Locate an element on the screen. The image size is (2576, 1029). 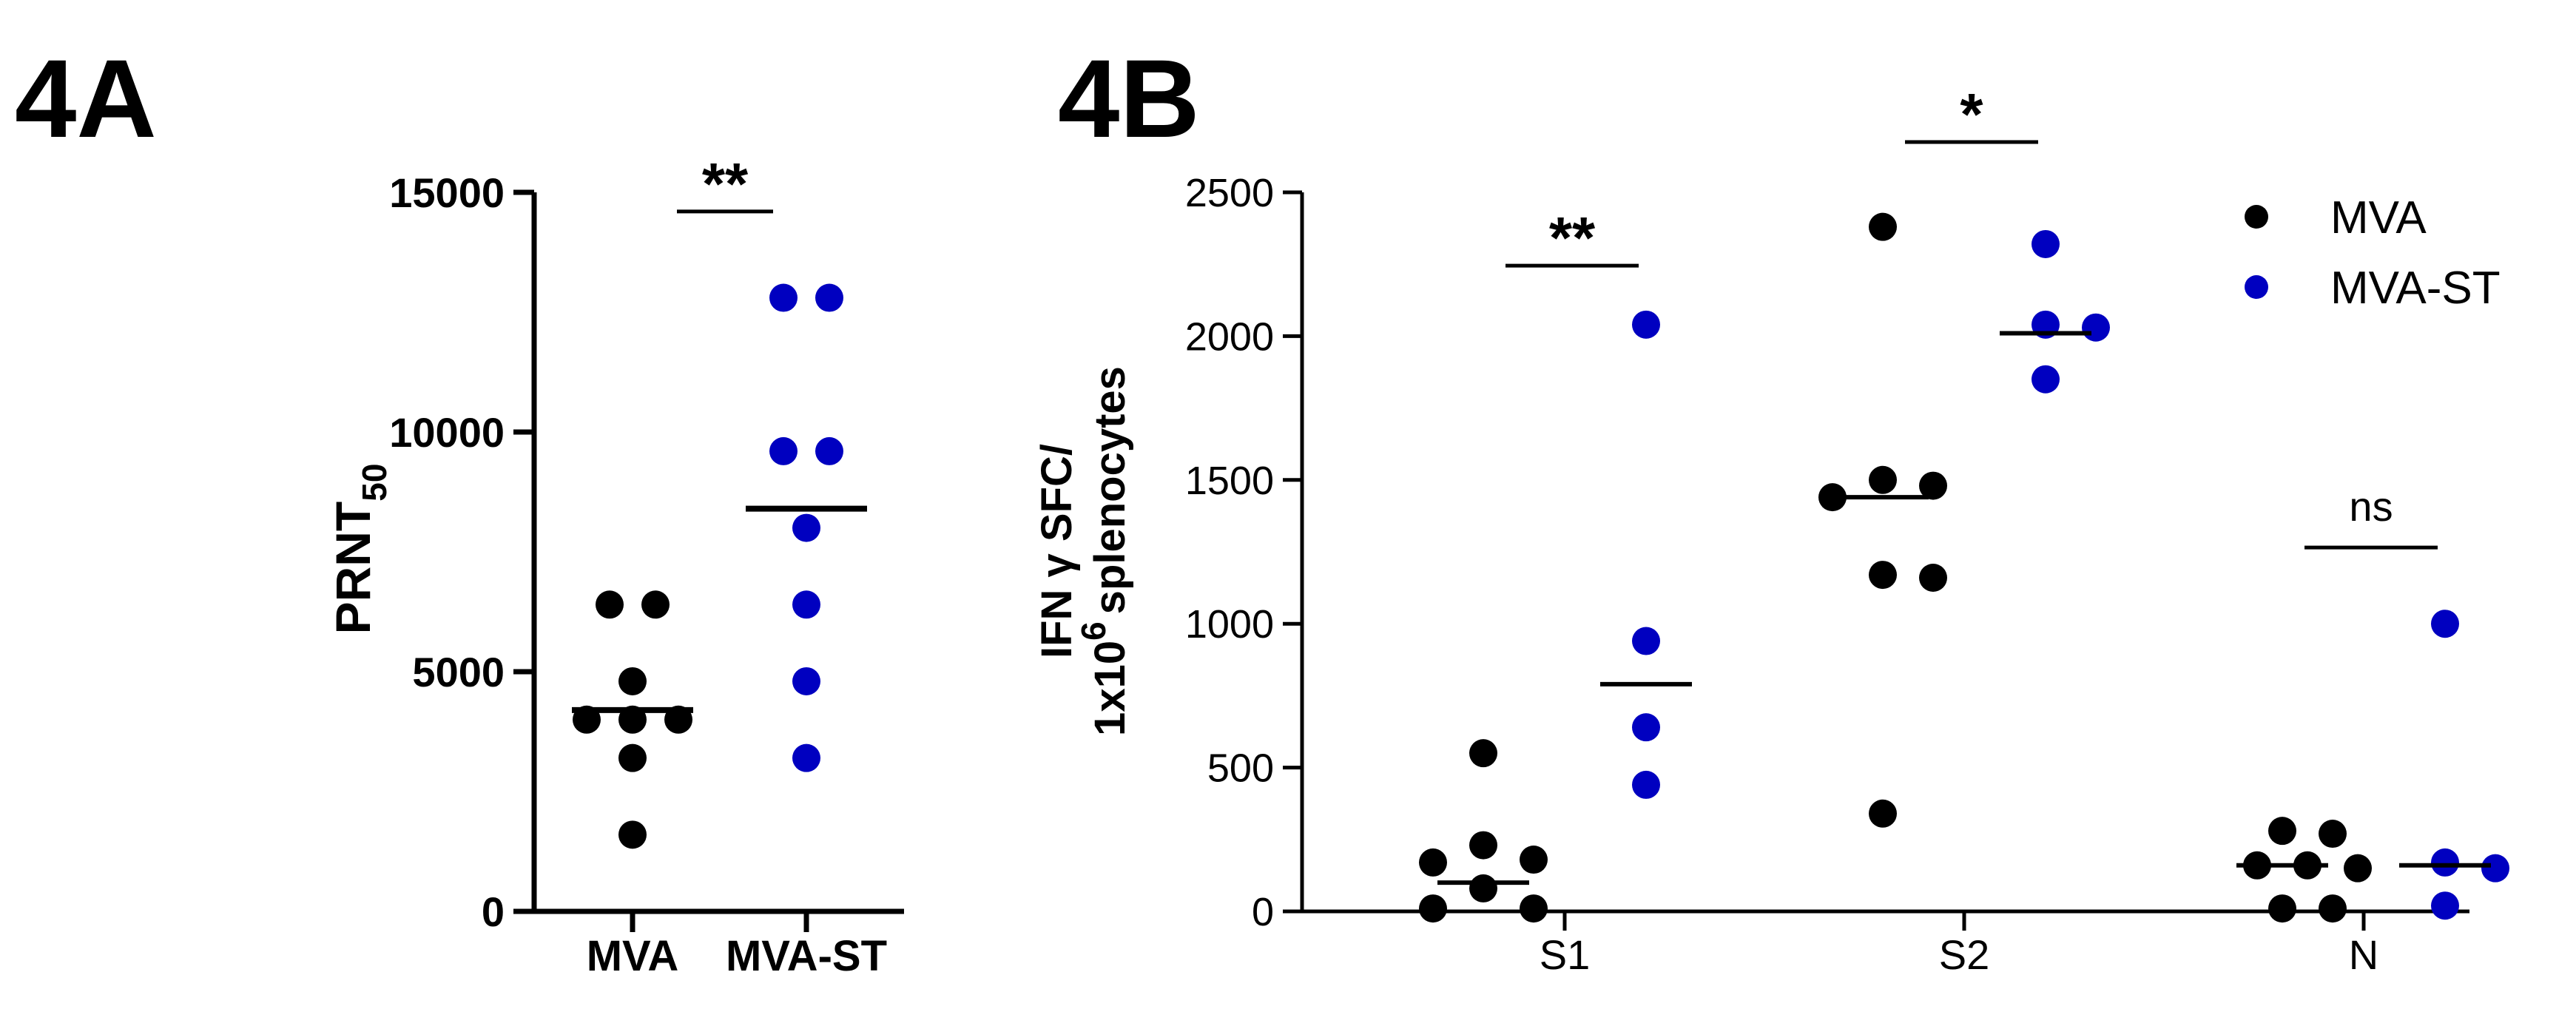
medians-a is located at coordinates (719, 609).